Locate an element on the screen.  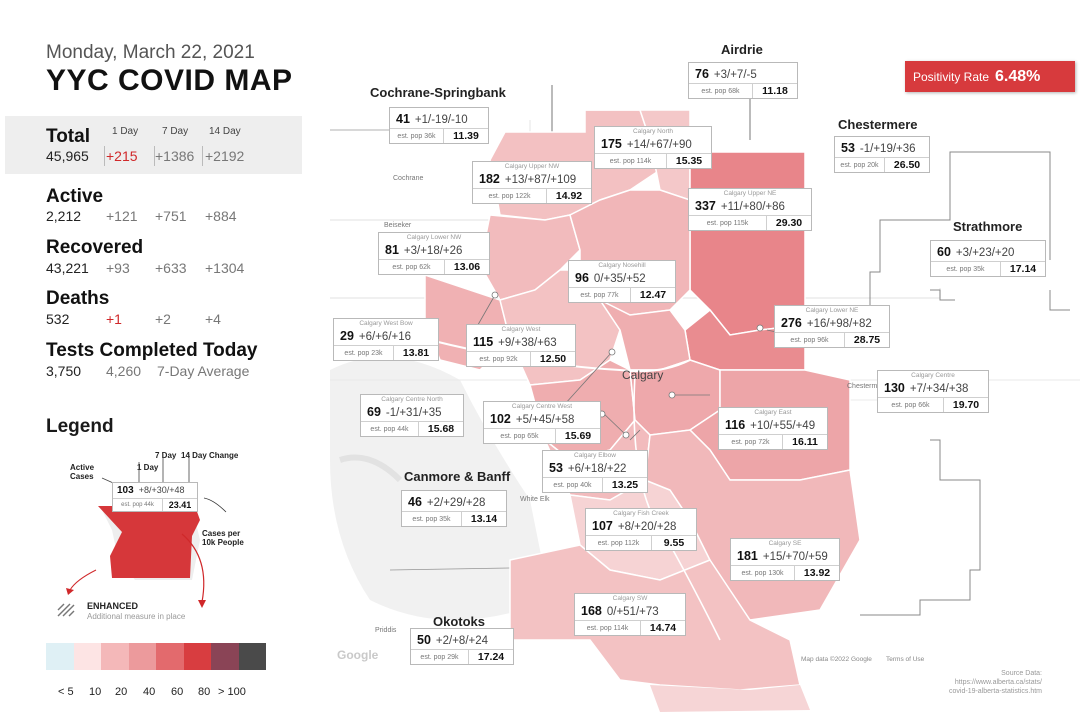
area-changes: +3/+7/-5 is located at coordinates (735, 75).